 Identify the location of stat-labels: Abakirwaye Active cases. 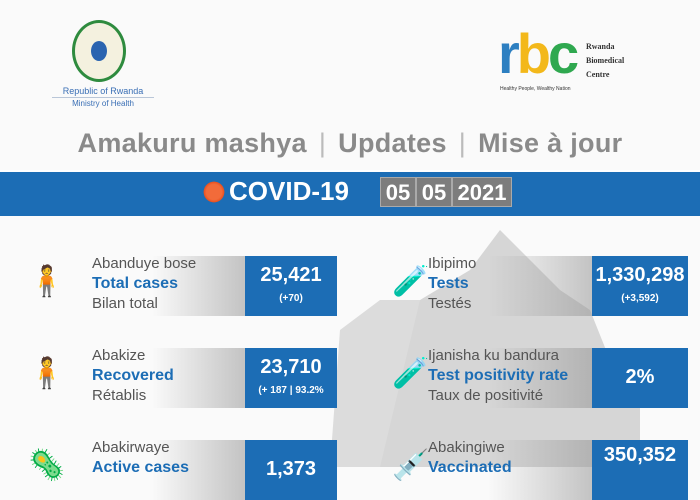
(140, 458).